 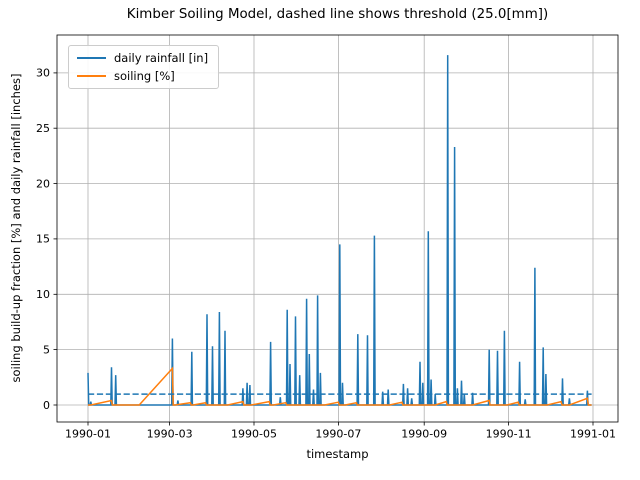 I want to click on legend-item-rainfall: daily rainfall [in], so click(x=142, y=58).